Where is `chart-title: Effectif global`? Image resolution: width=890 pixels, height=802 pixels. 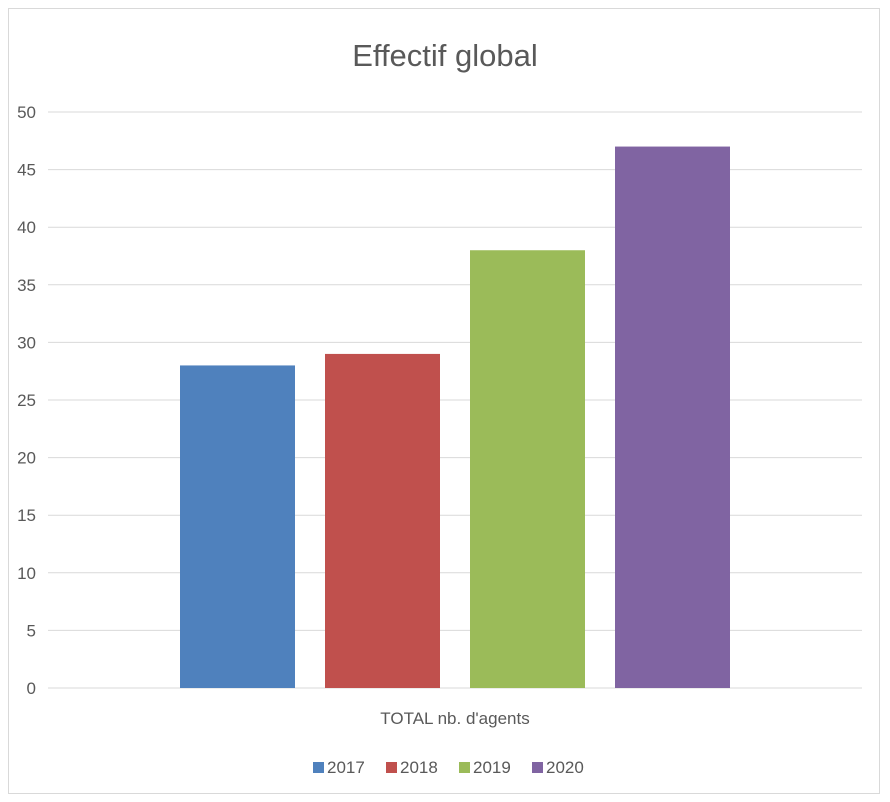
chart-title: Effectif global is located at coordinates (445, 55).